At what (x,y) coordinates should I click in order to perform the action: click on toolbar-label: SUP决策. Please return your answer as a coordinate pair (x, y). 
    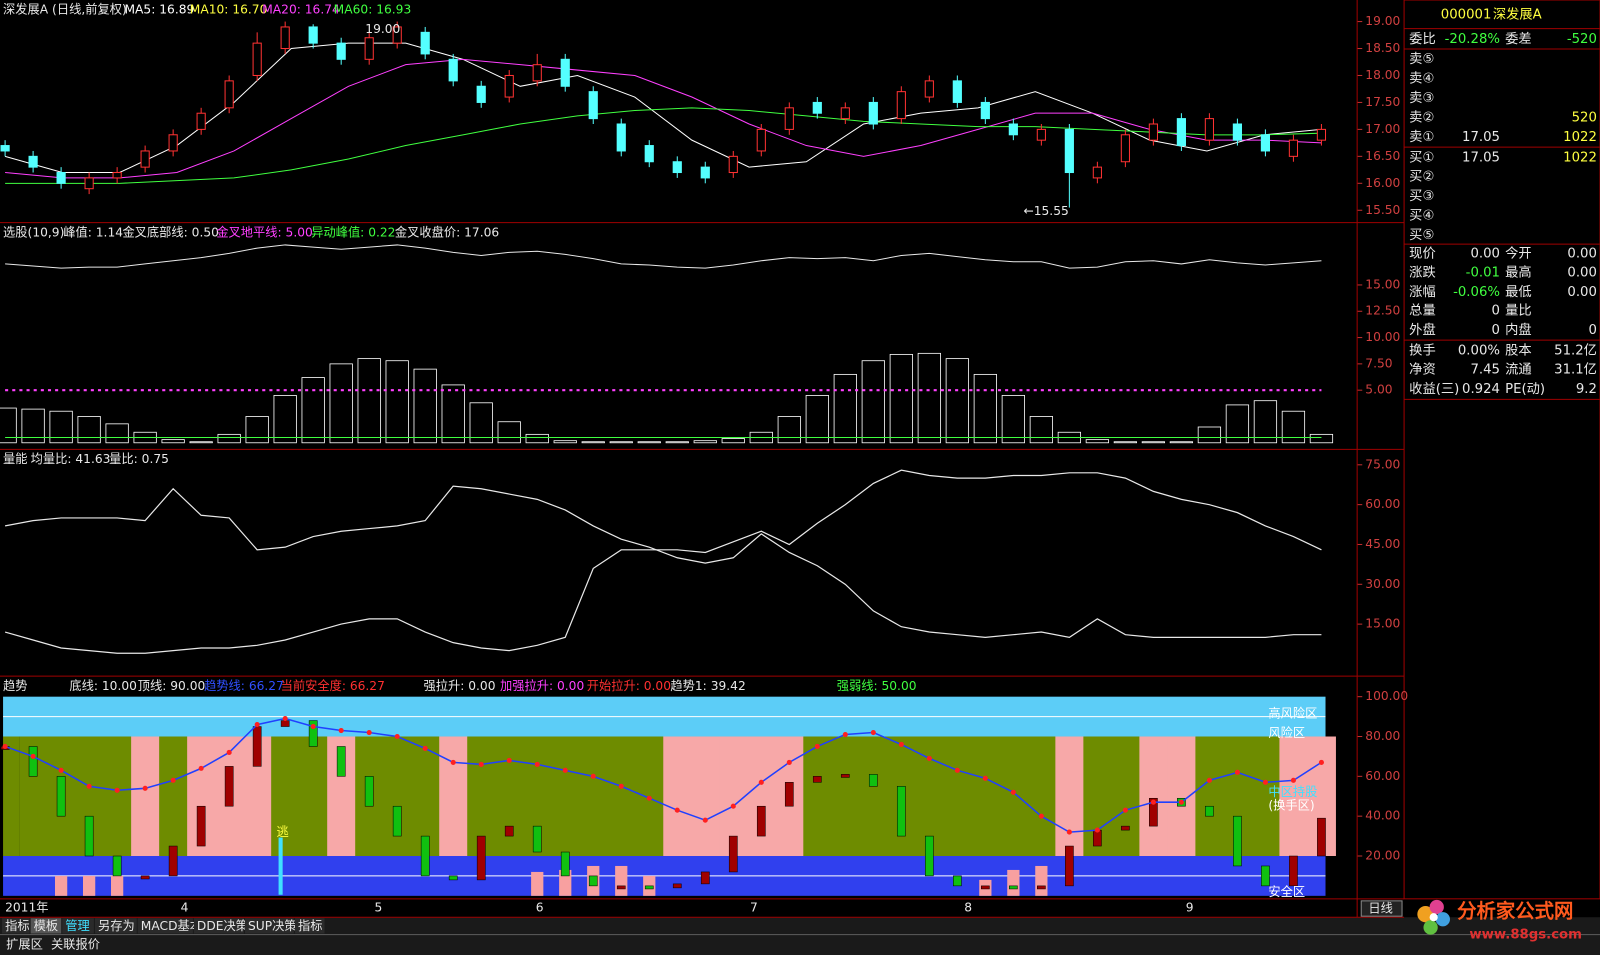
    Looking at the image, I should click on (272, 925).